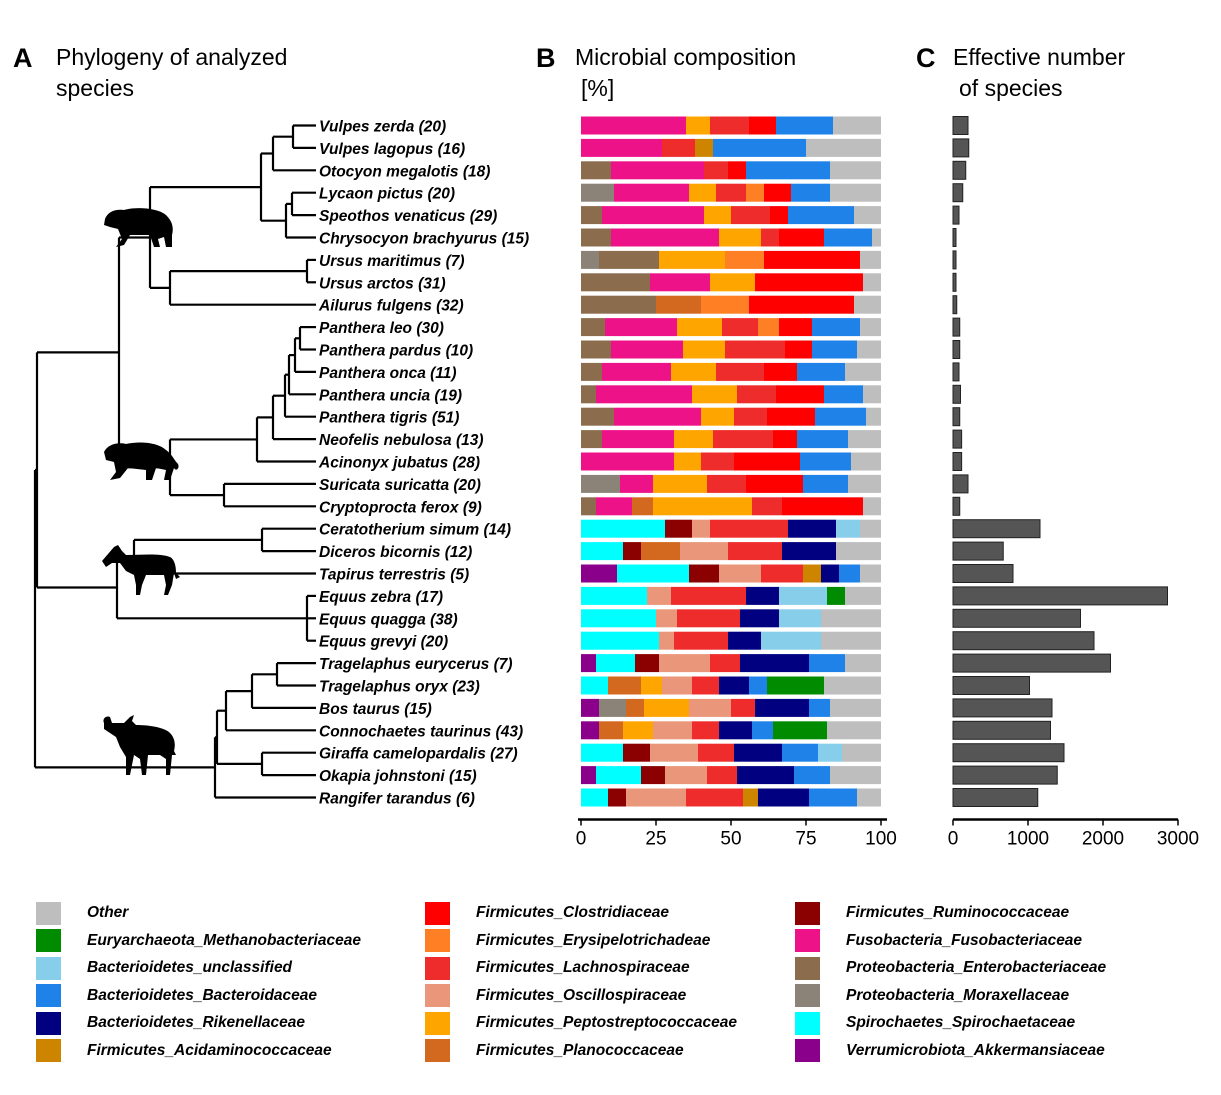 The height and width of the screenshot is (1095, 1221). What do you see at coordinates (172, 57) in the screenshot?
I see `panel-a-title-line1: Phylogeny of analyzed` at bounding box center [172, 57].